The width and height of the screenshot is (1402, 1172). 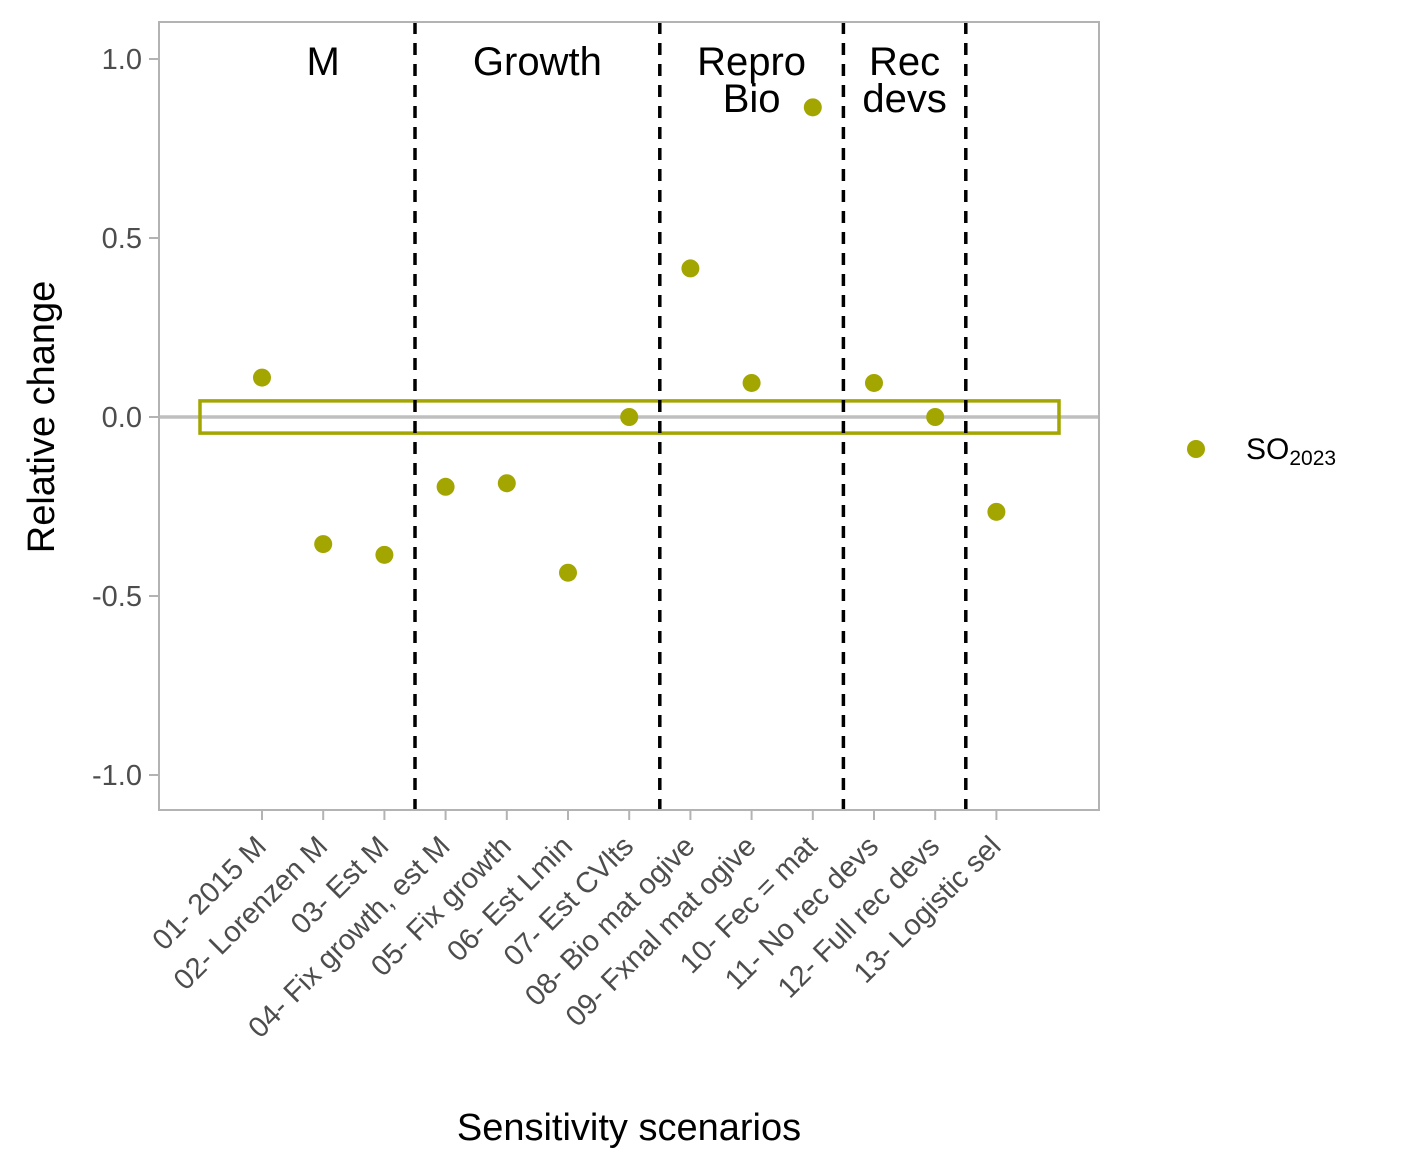 What do you see at coordinates (1196, 449) in the screenshot?
I see `legend-key-so2023` at bounding box center [1196, 449].